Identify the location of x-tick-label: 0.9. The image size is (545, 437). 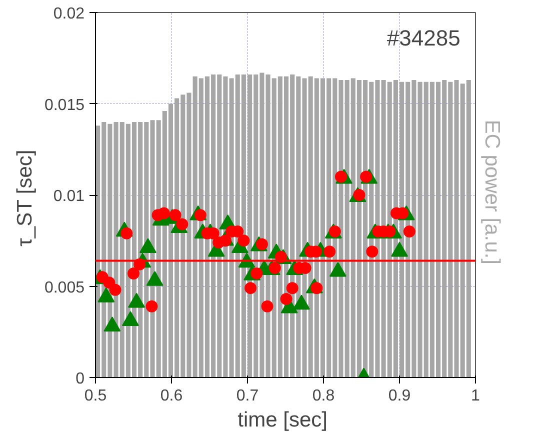
(399, 396).